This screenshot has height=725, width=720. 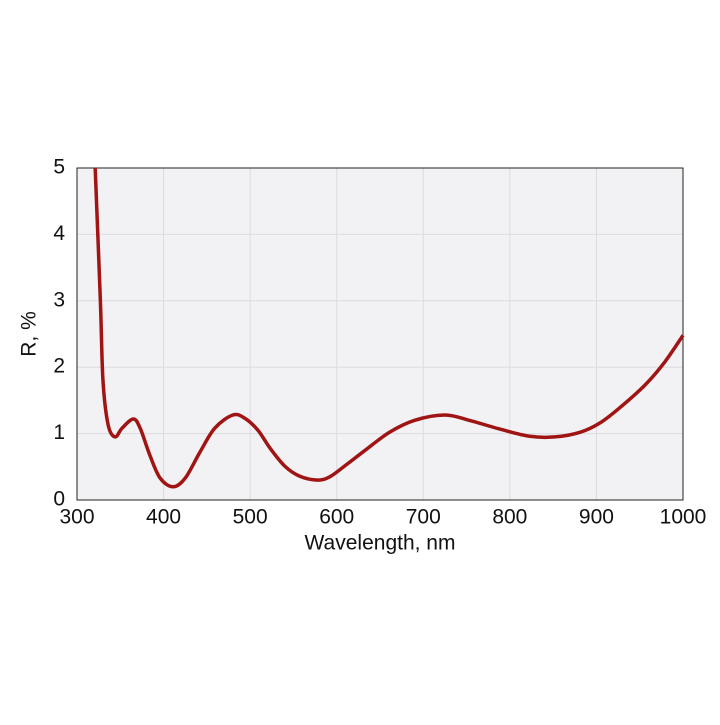 What do you see at coordinates (59, 299) in the screenshot?
I see `y-tick-label: 3` at bounding box center [59, 299].